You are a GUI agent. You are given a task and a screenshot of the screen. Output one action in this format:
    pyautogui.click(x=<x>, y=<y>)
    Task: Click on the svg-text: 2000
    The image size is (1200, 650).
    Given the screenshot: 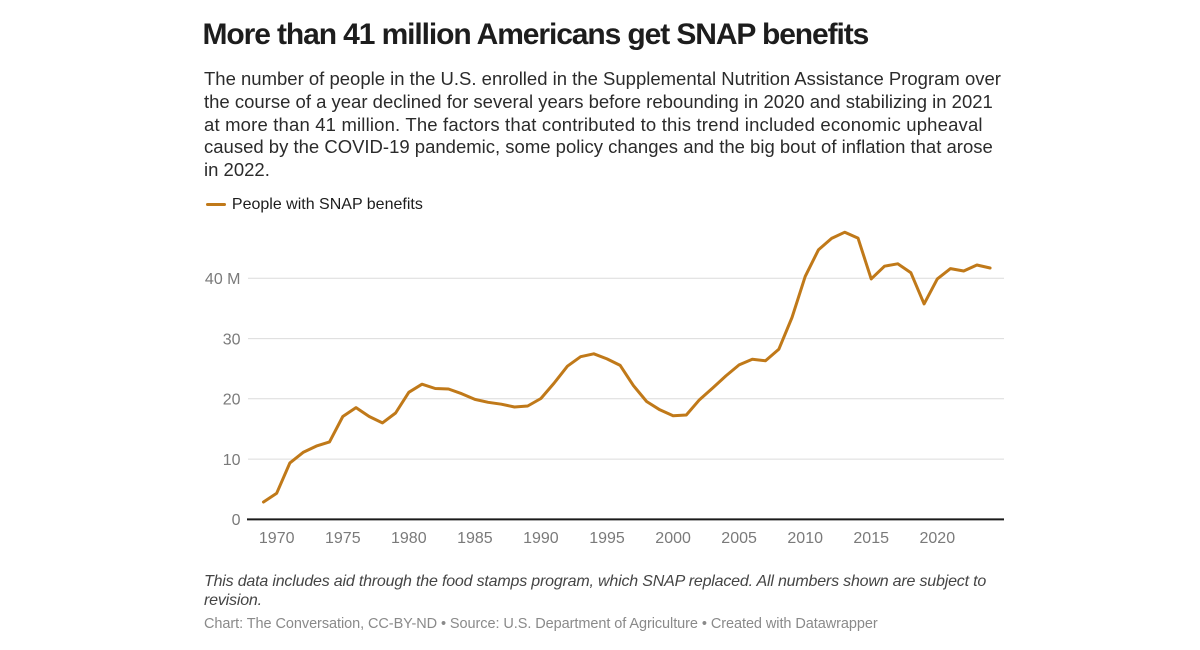 What is the action you would take?
    pyautogui.click(x=673, y=538)
    